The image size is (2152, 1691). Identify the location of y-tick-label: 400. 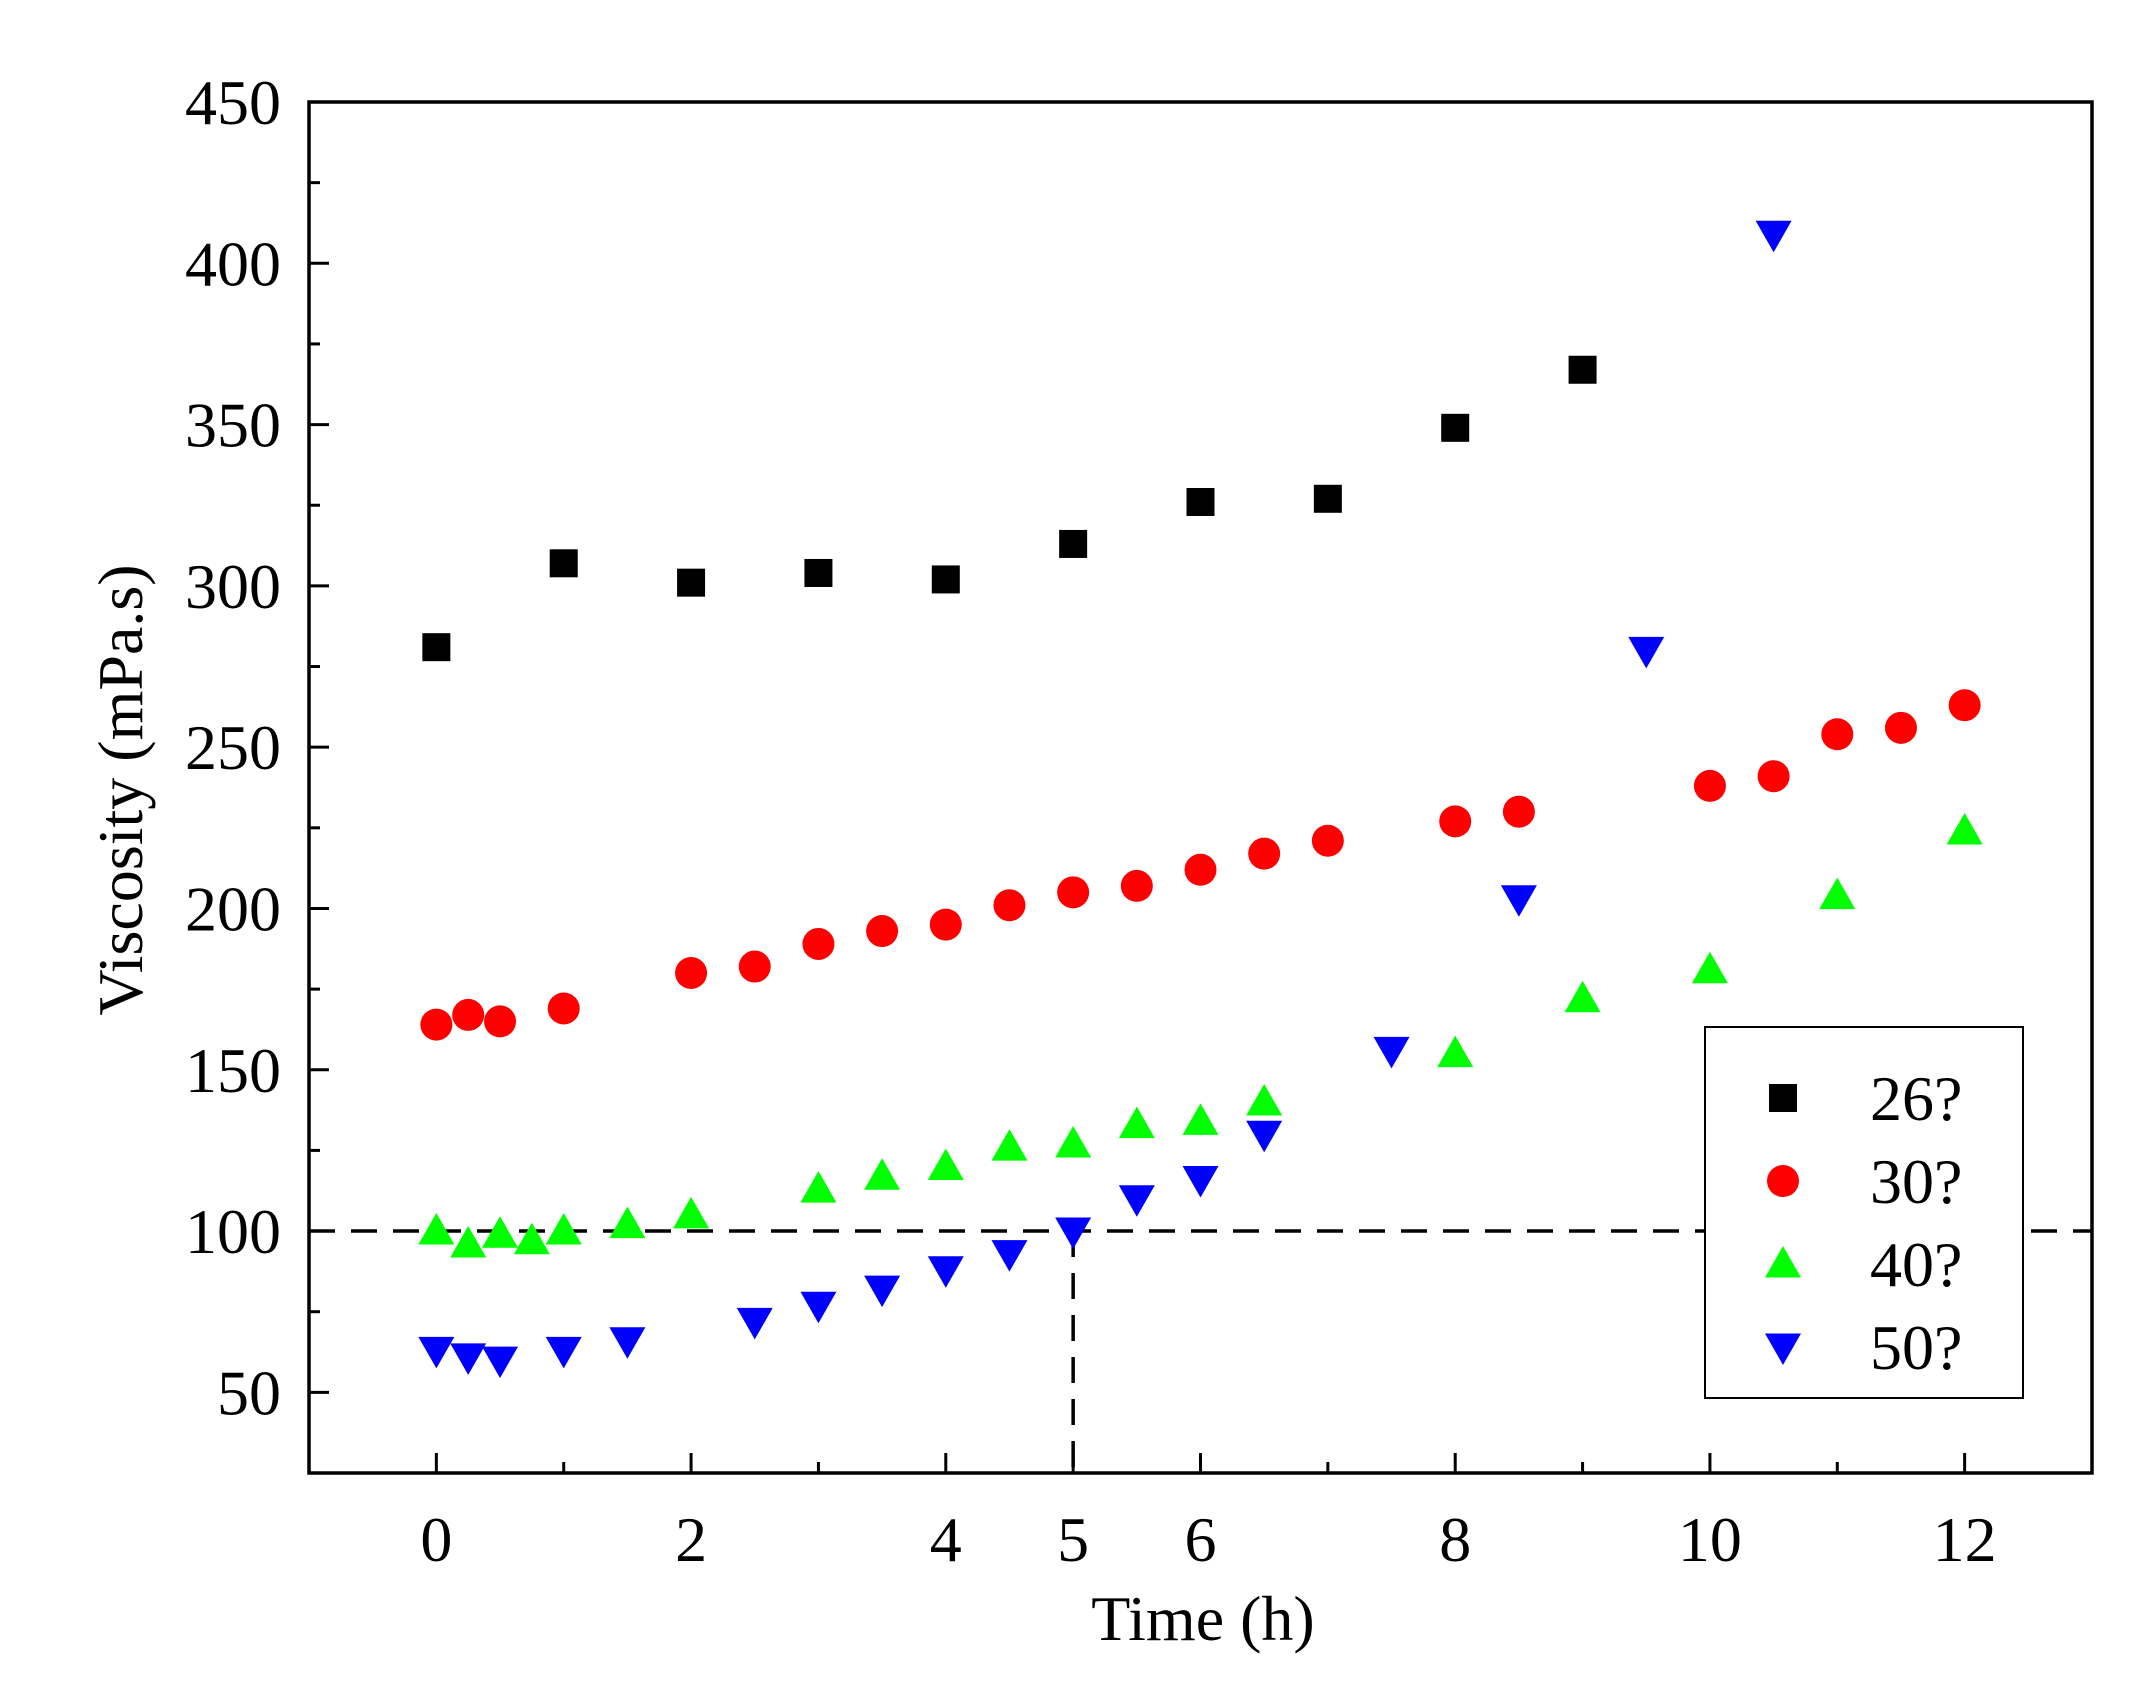
(233, 263).